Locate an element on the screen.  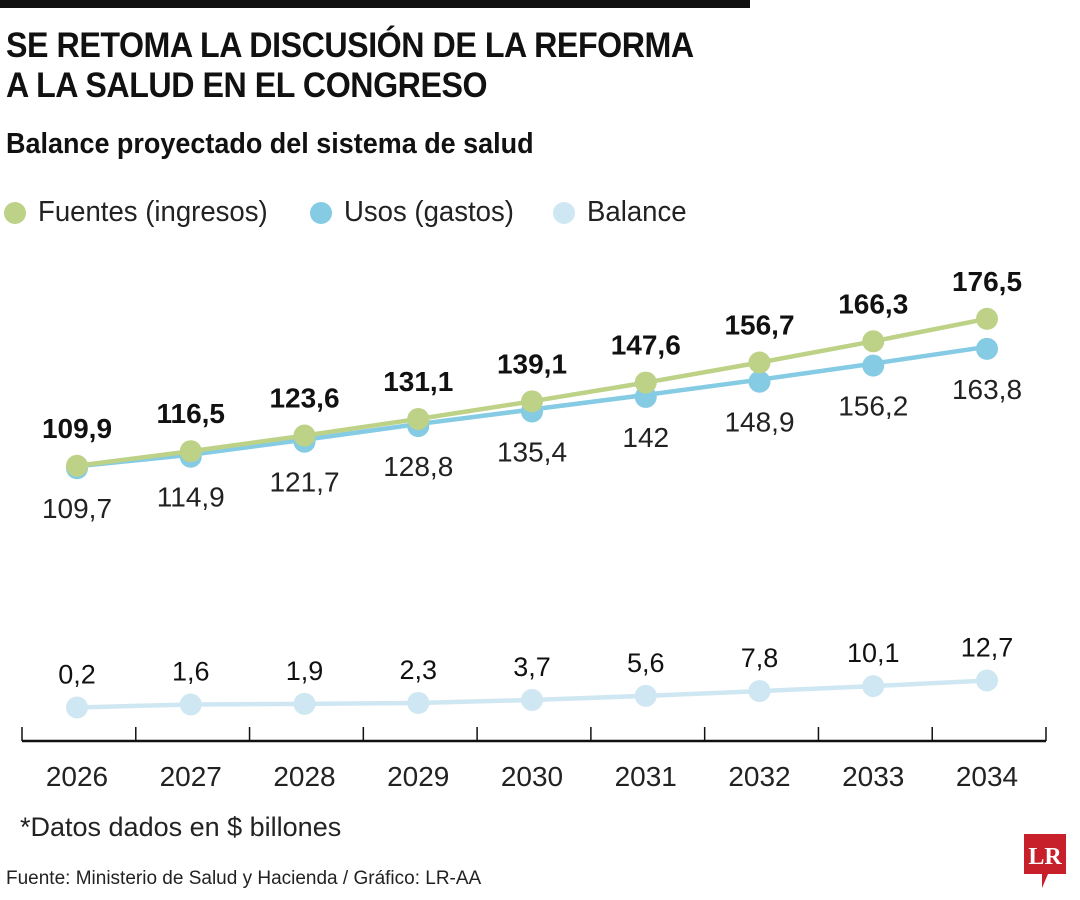
legend: Fuentes (ingresos) Usos (gastos) Balance is located at coordinates (362, 212).